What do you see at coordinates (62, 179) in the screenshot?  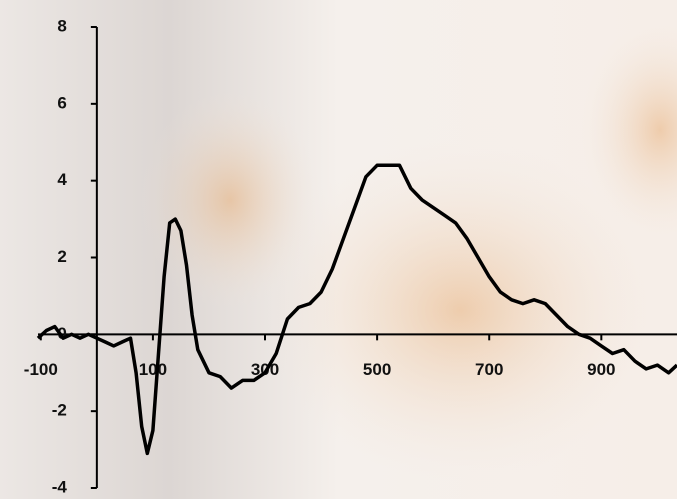 I see `y-tick-label: 4` at bounding box center [62, 179].